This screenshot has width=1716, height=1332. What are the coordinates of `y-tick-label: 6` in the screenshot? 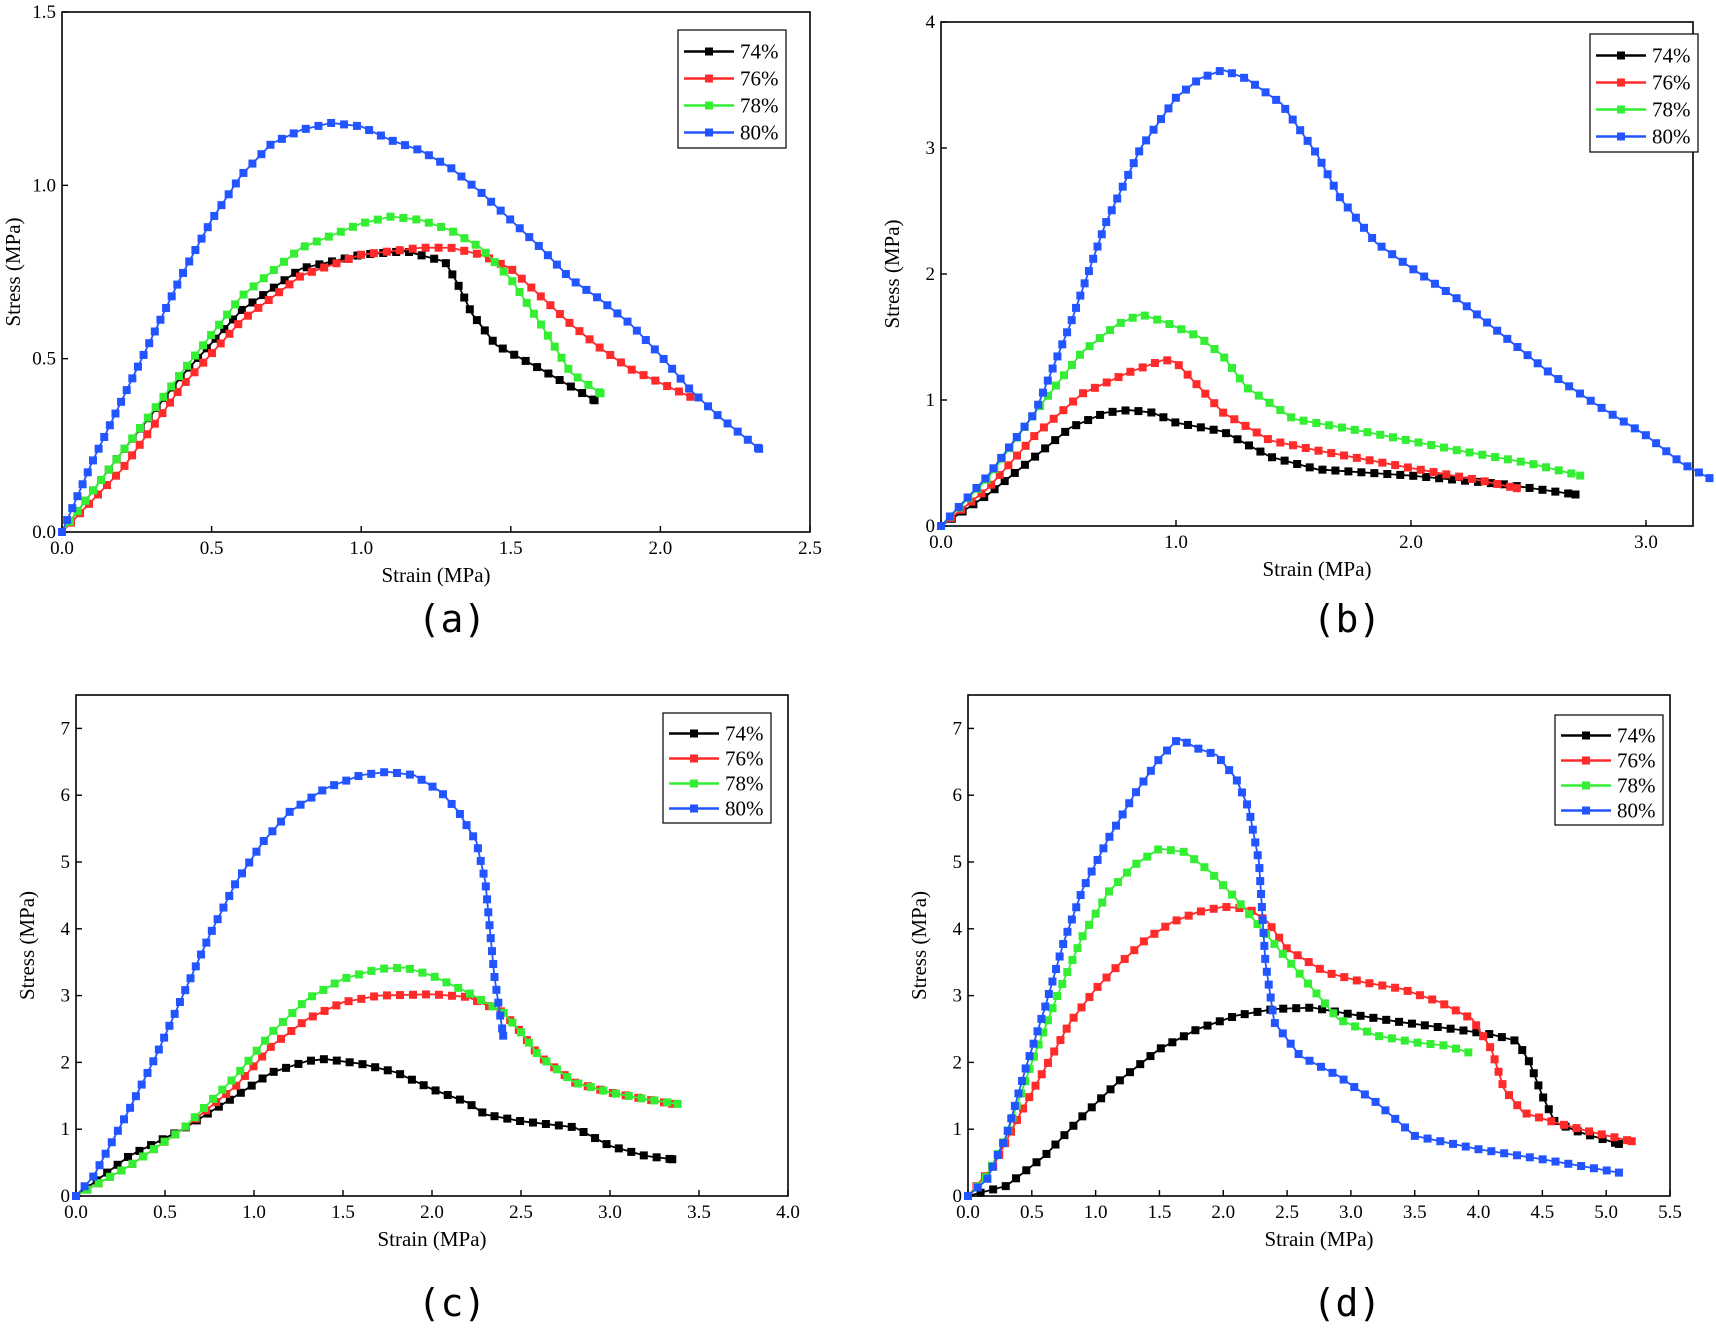 It's located at (66, 795).